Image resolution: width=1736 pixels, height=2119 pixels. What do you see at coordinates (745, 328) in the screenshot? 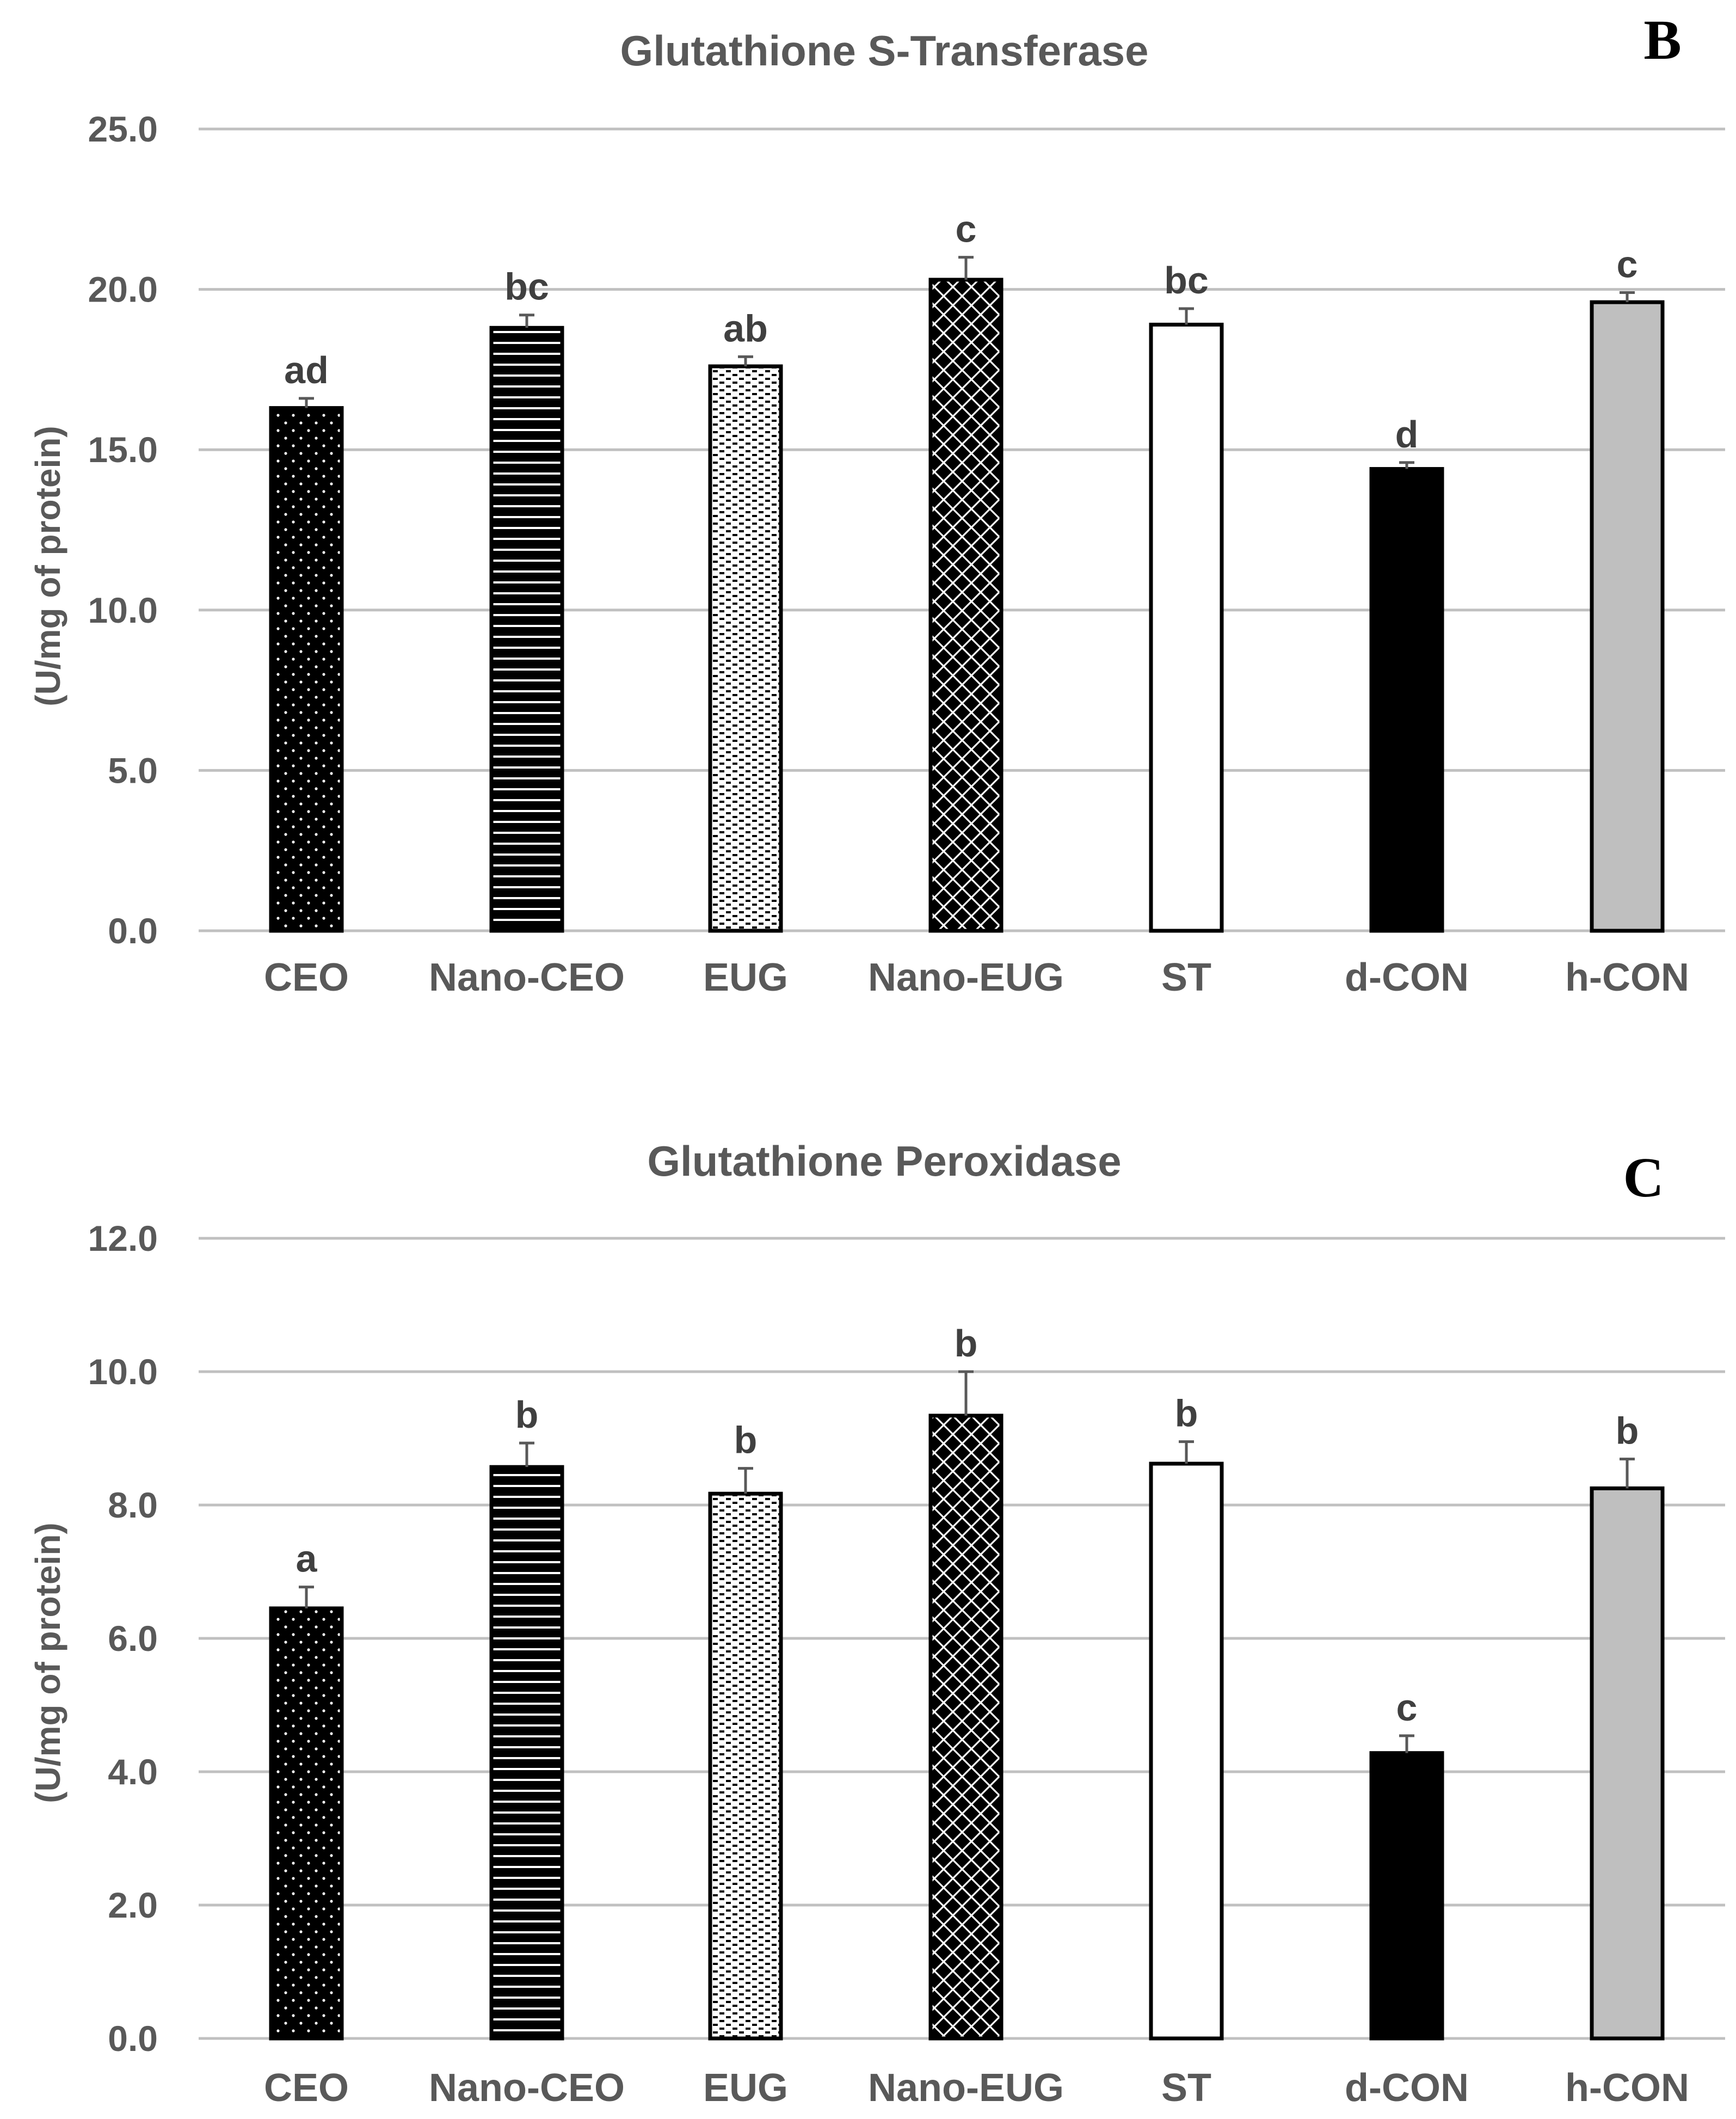
I see `significance-label: ab` at bounding box center [745, 328].